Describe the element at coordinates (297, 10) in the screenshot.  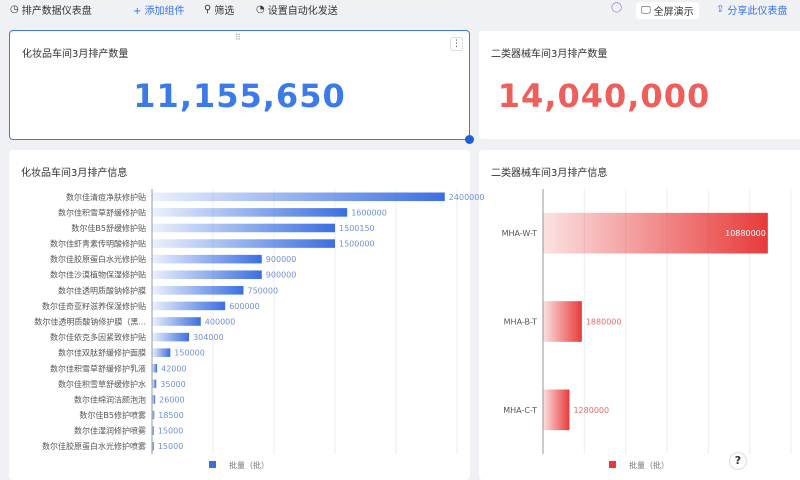
I see `auto-send-button: ◔ 设置自动化发送` at that location.